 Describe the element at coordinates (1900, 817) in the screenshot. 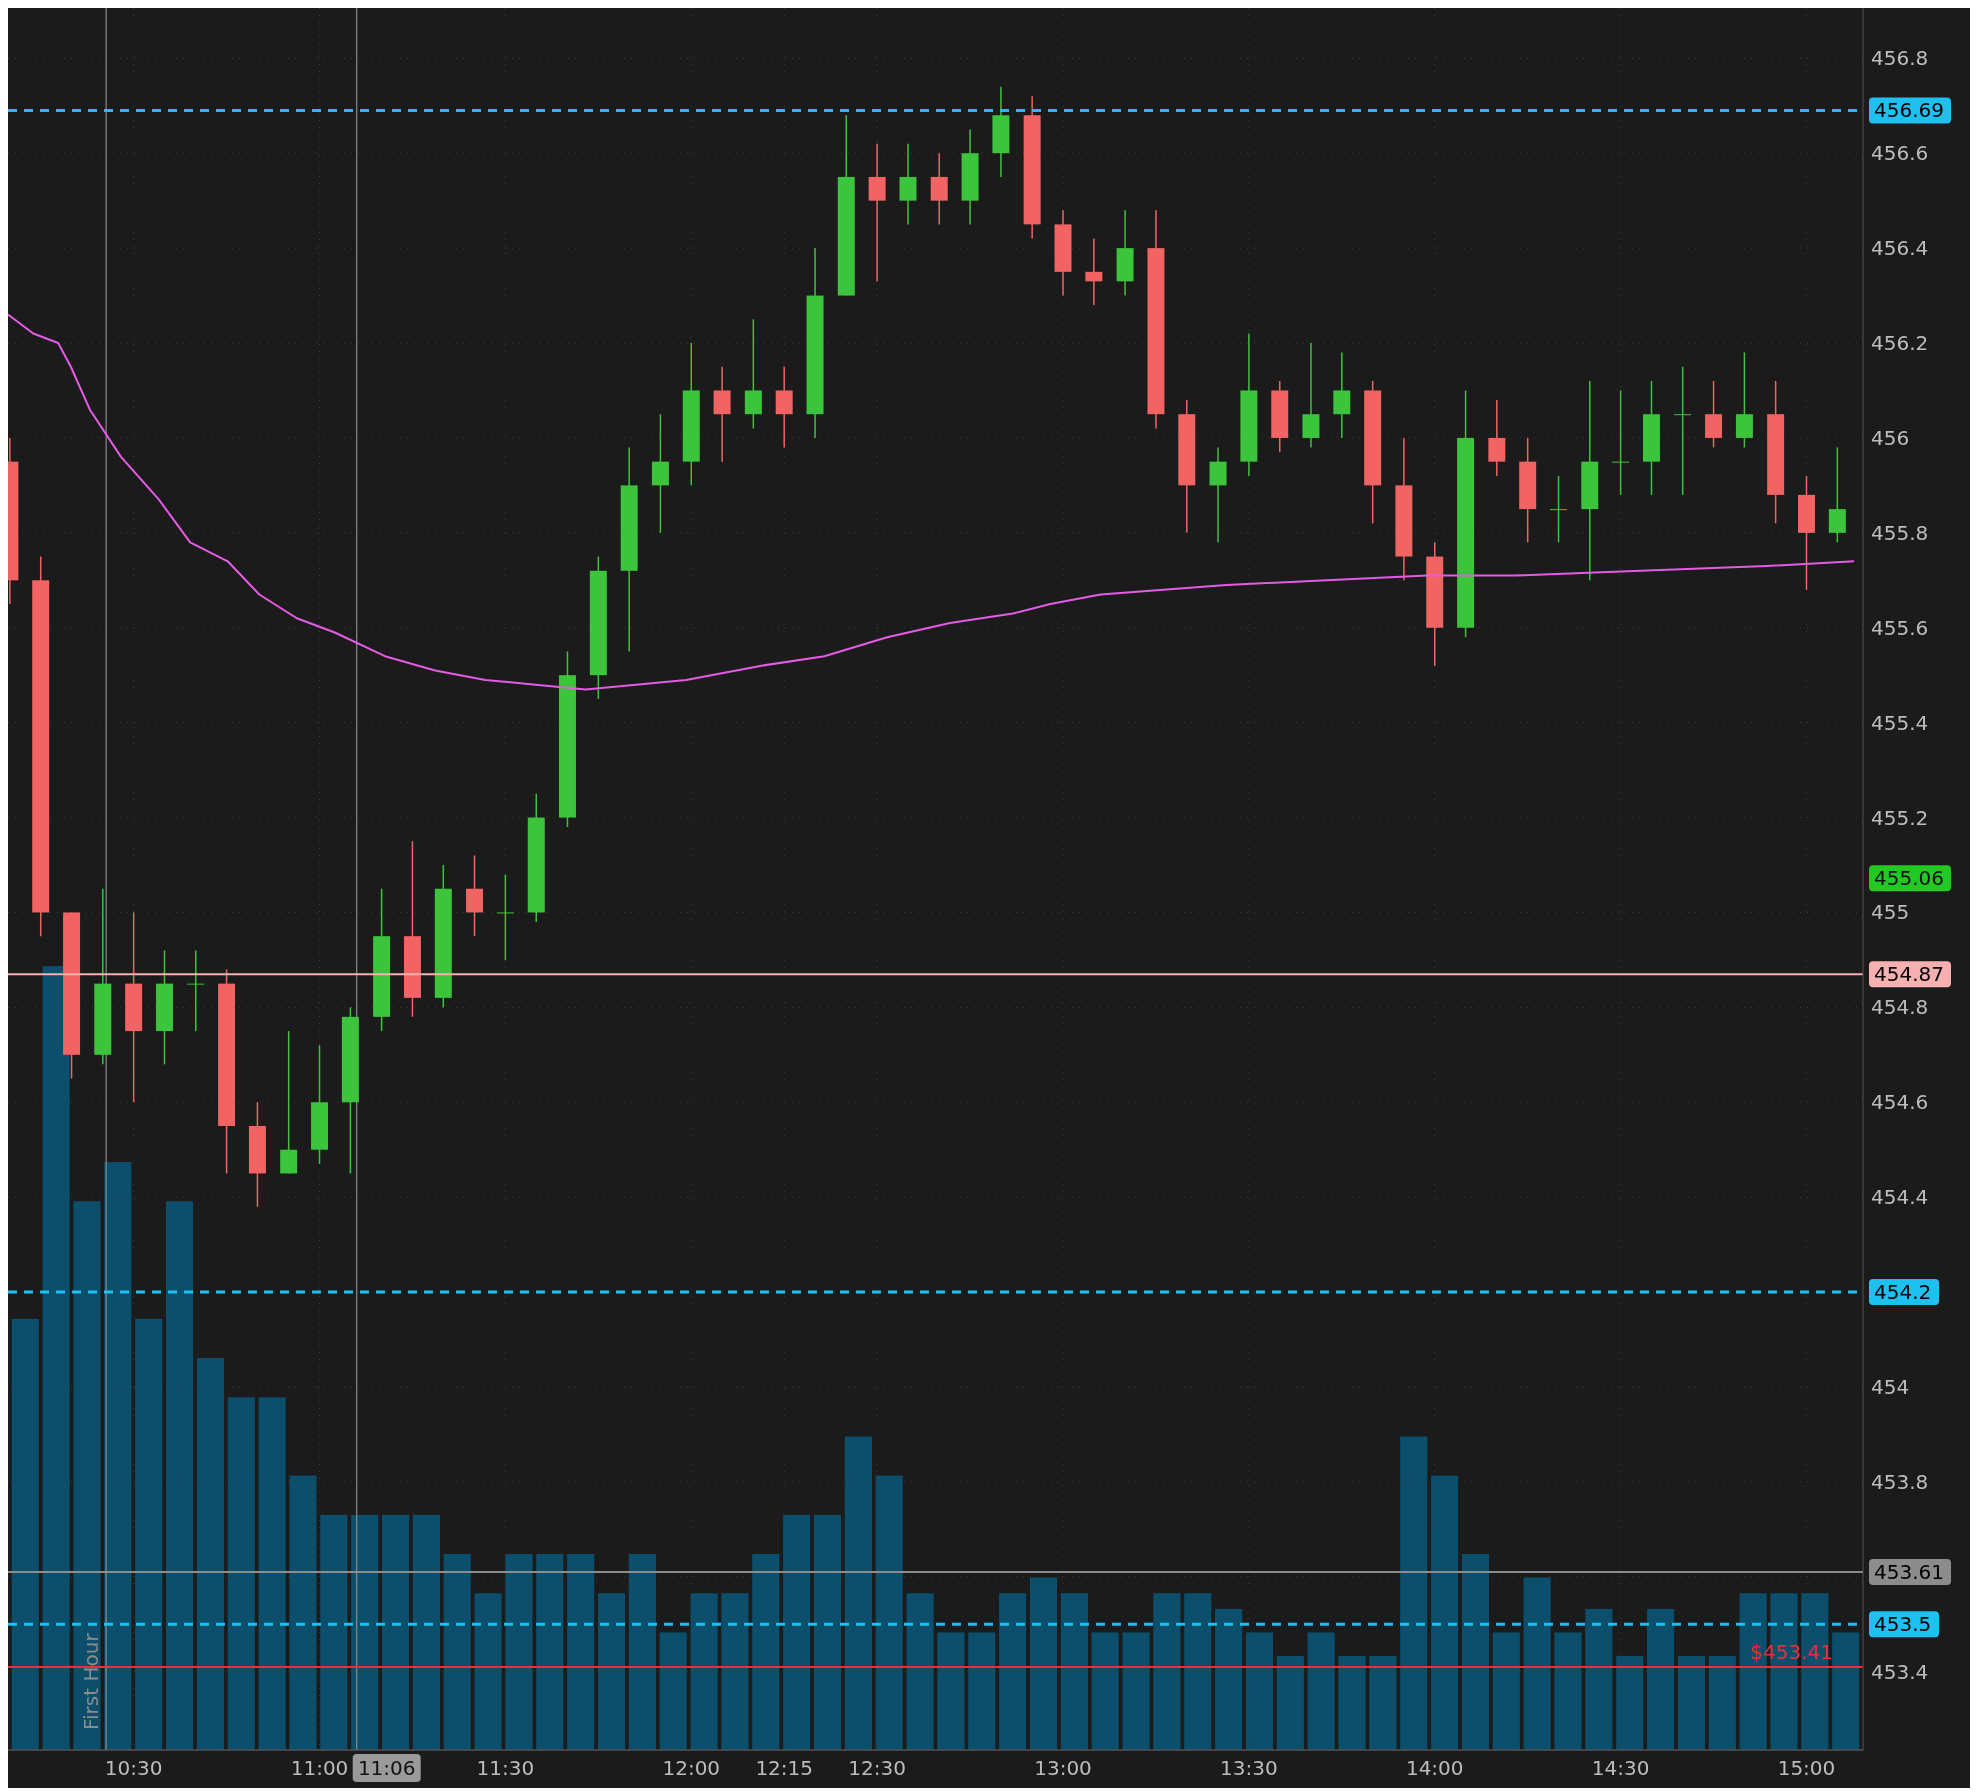

I see `y-tick-label: 455.2` at that location.